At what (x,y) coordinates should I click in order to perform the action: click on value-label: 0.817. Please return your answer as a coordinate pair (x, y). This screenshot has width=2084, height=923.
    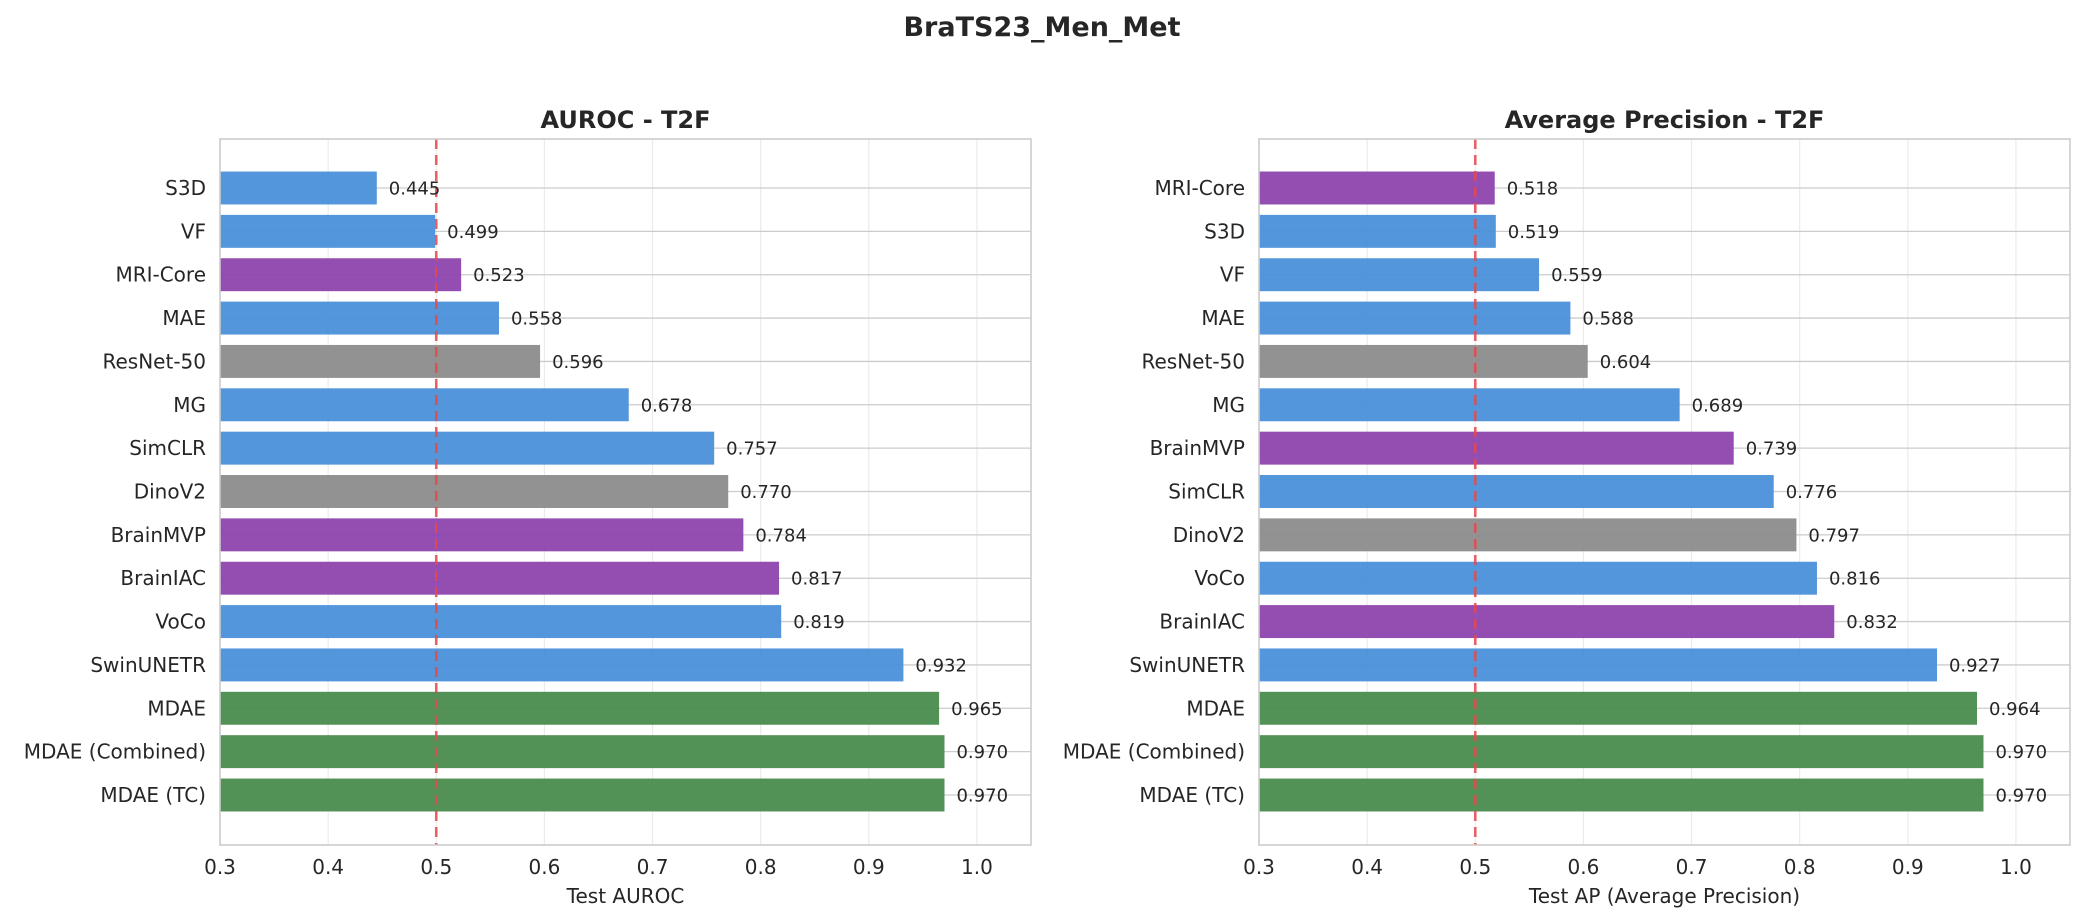
    Looking at the image, I should click on (817, 579).